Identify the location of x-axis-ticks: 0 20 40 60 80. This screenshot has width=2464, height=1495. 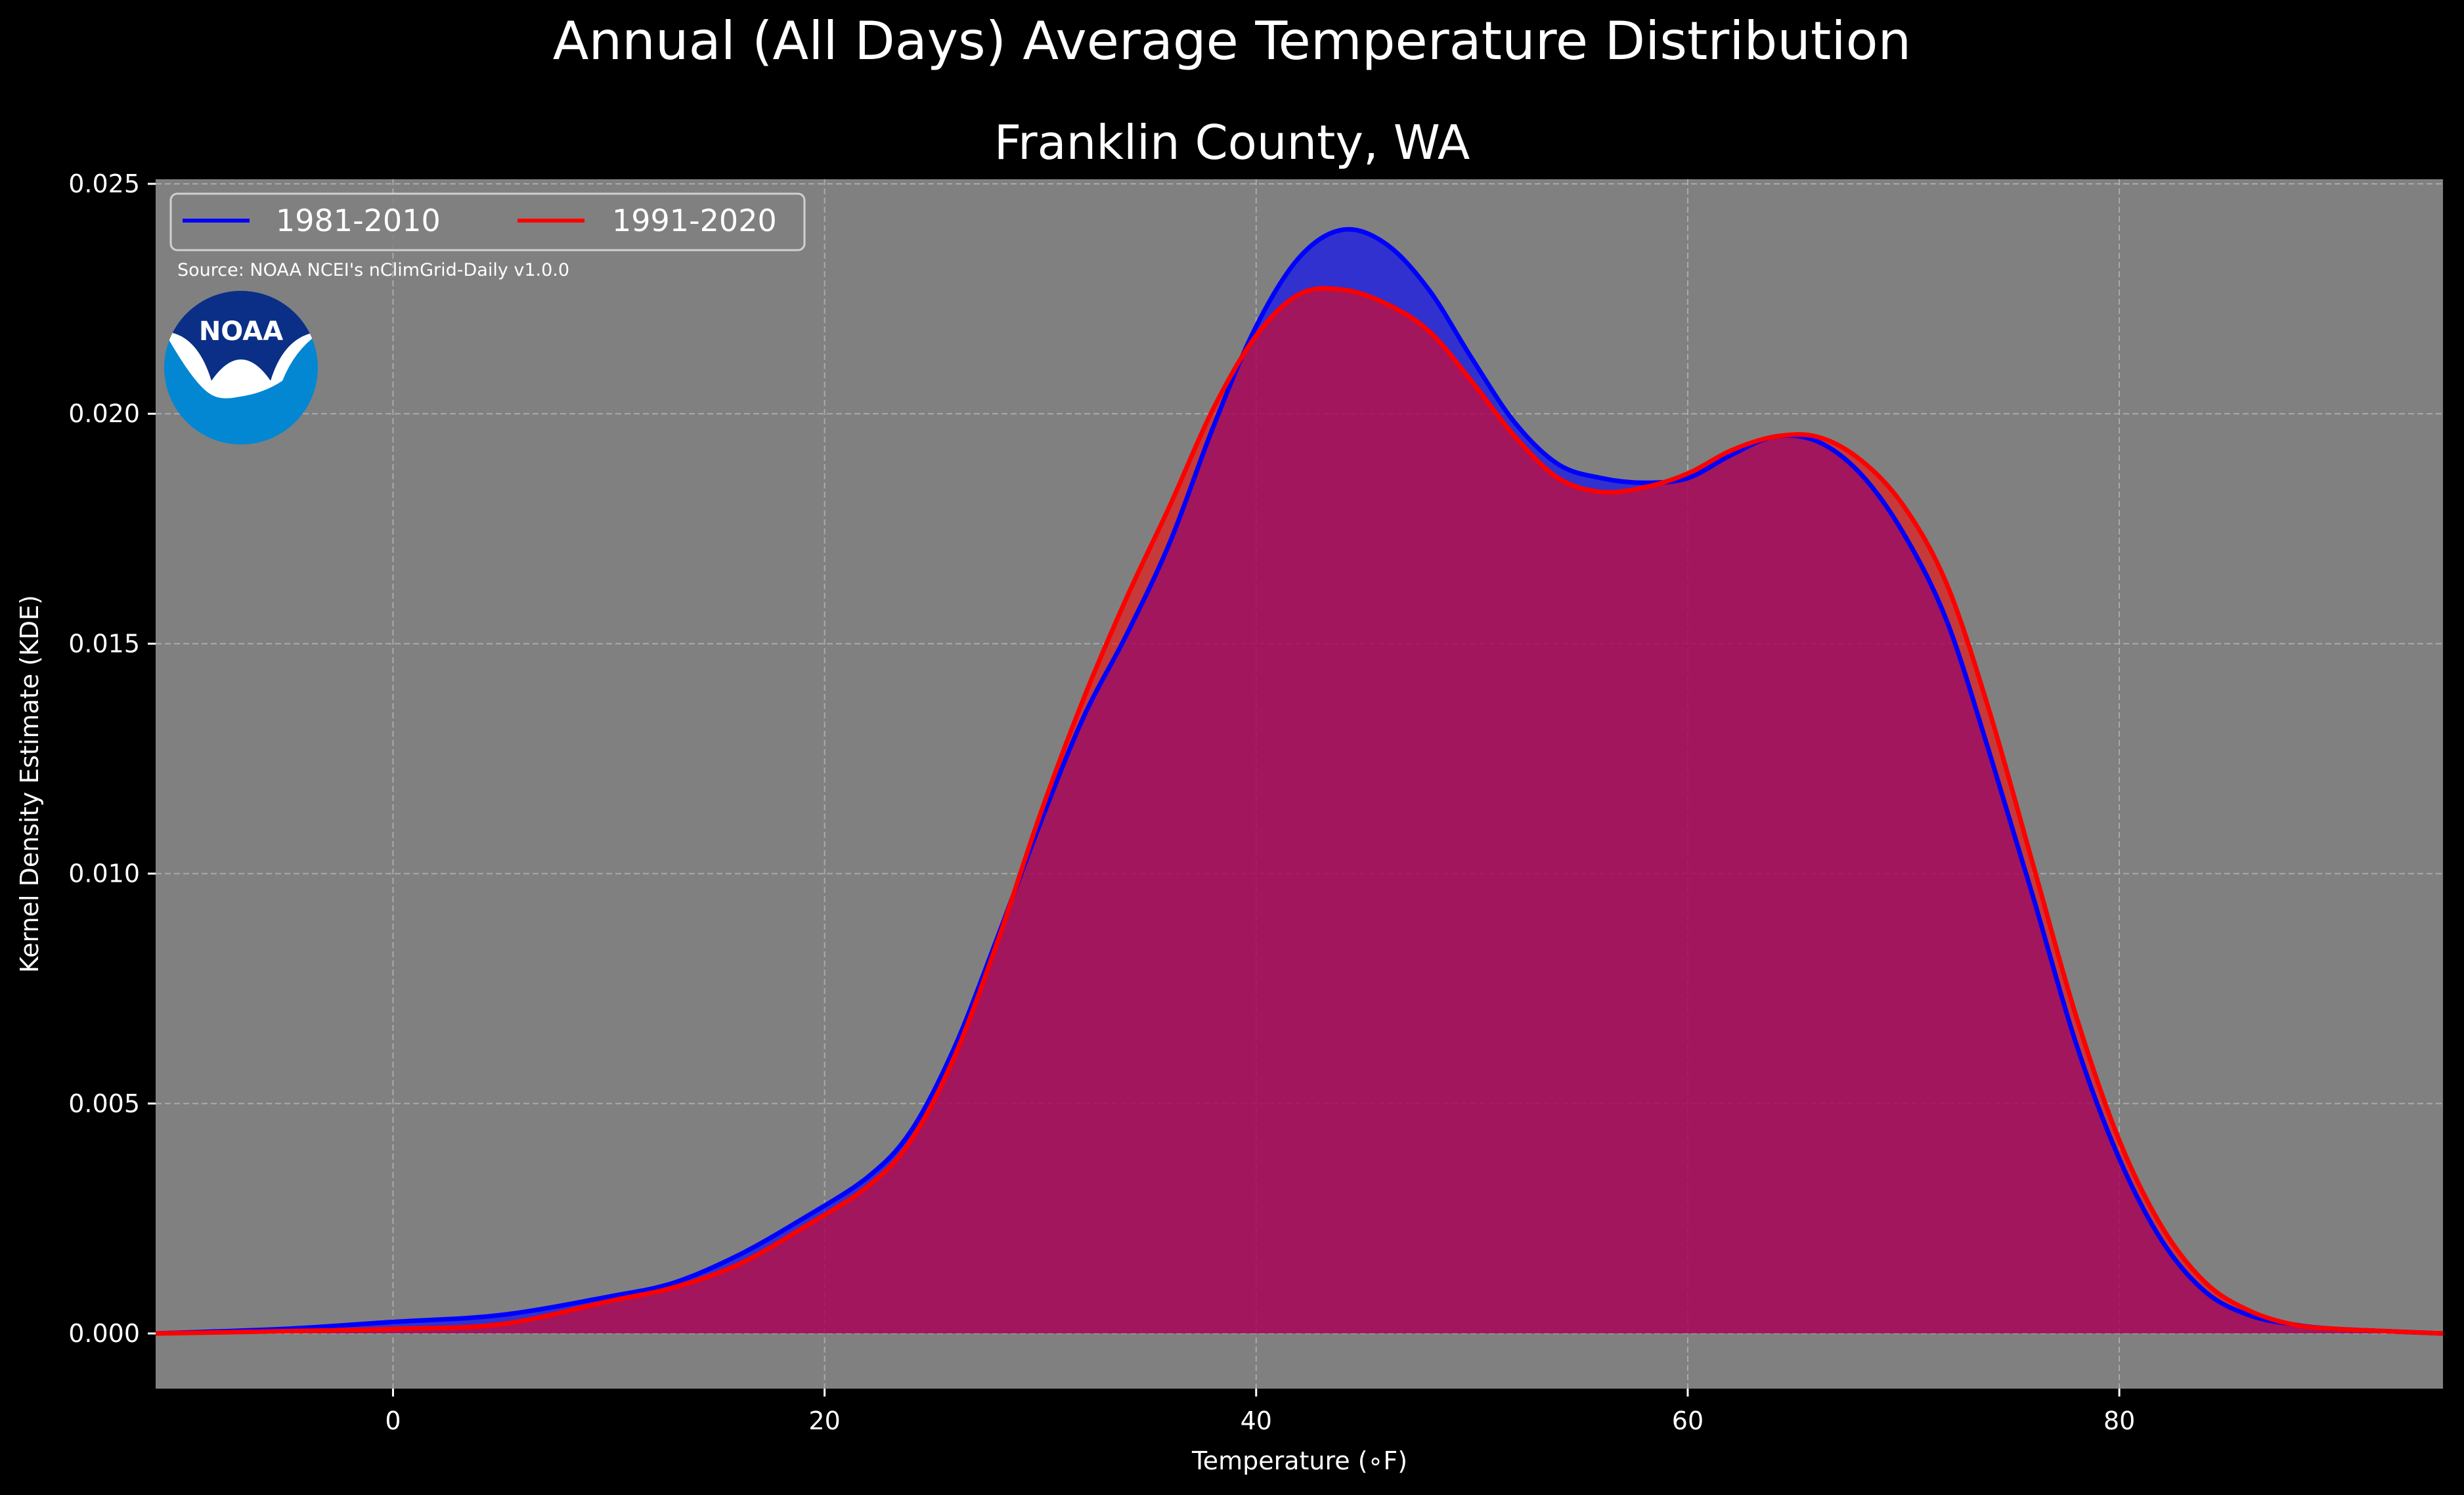
(1260, 1412).